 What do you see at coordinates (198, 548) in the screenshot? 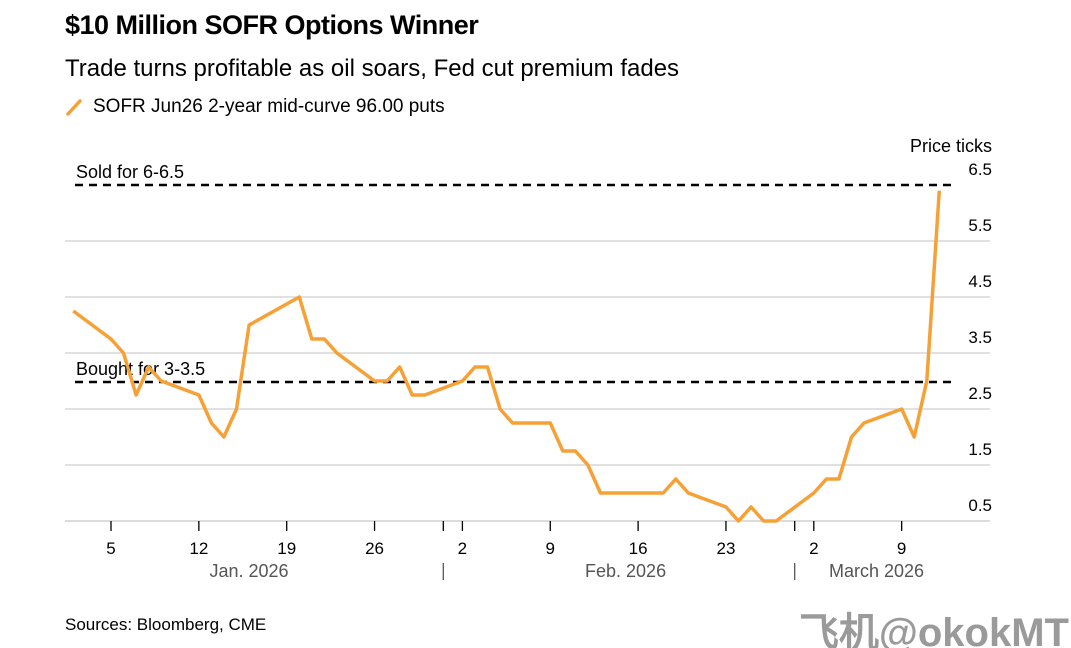
I see `x-tick-label: 12` at bounding box center [198, 548].